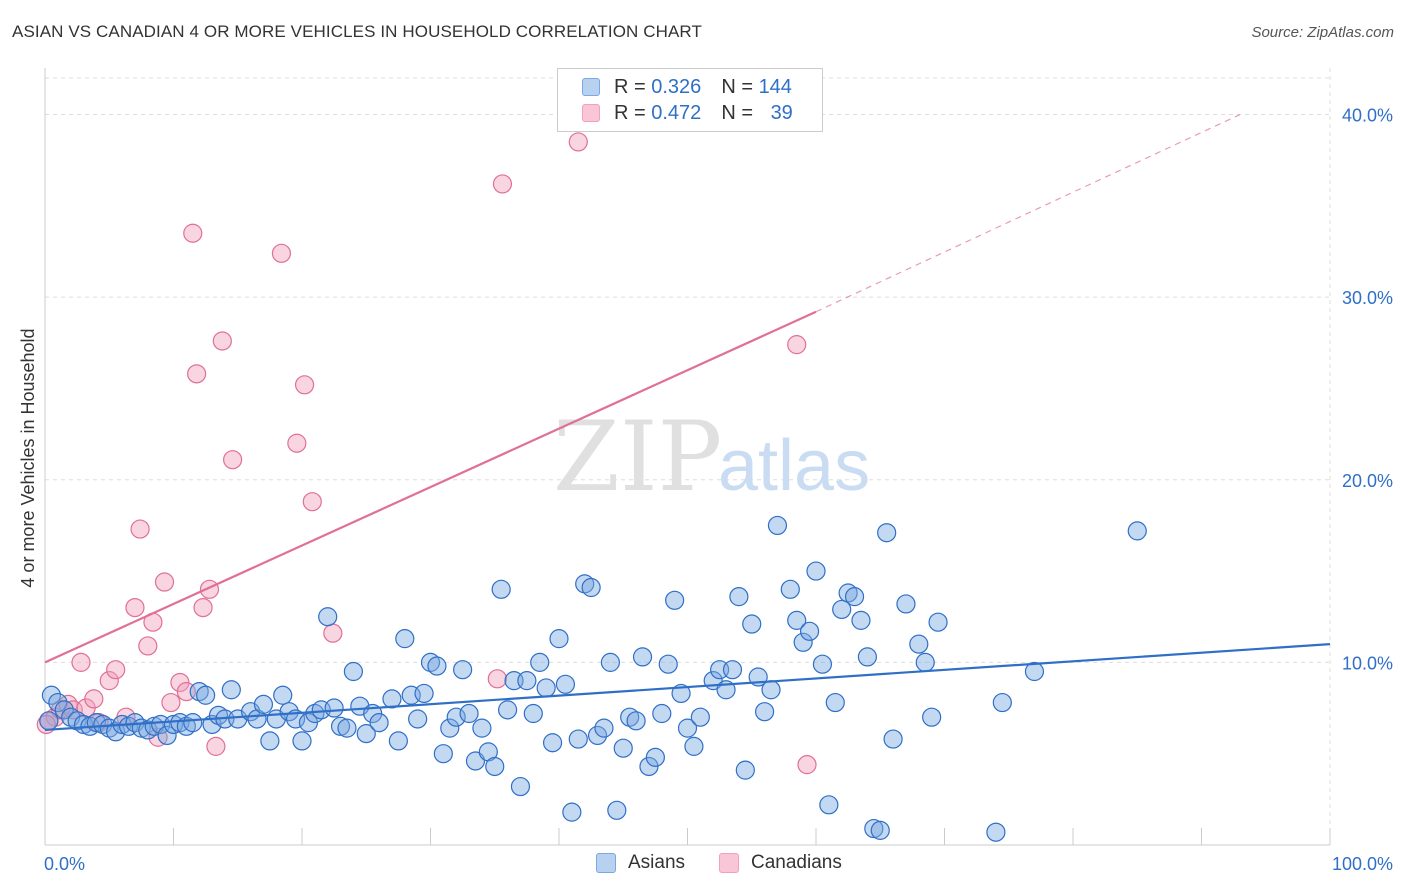 This screenshot has height=892, width=1406. What do you see at coordinates (737, 86) in the screenshot?
I see `legend-n-label: N =` at bounding box center [737, 86].